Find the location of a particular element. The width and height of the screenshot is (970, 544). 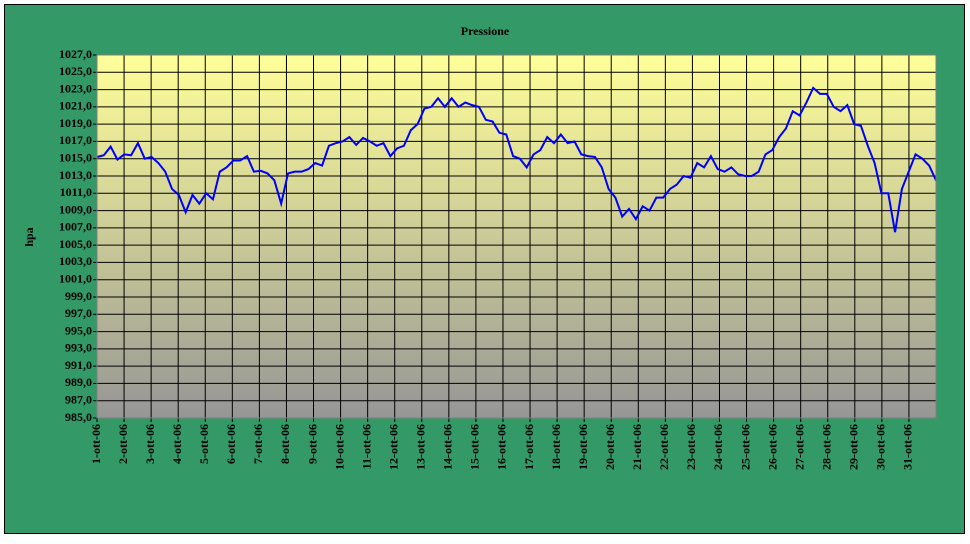

x-tick-label: 26-ott-06 is located at coordinates (772, 447).